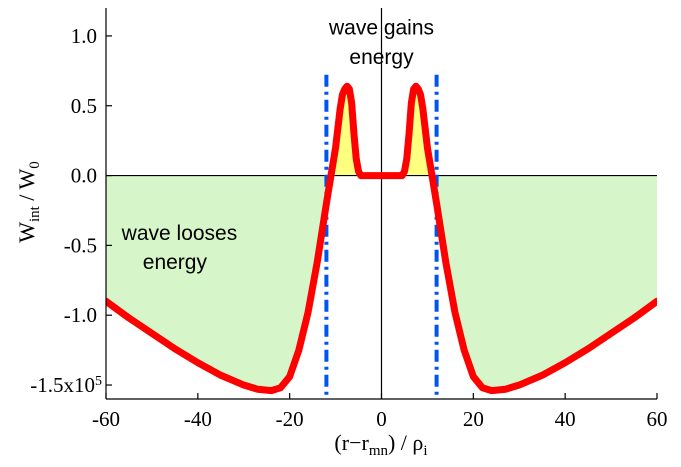  Describe the element at coordinates (657, 419) in the screenshot. I see `x-tick-label: 60` at that location.